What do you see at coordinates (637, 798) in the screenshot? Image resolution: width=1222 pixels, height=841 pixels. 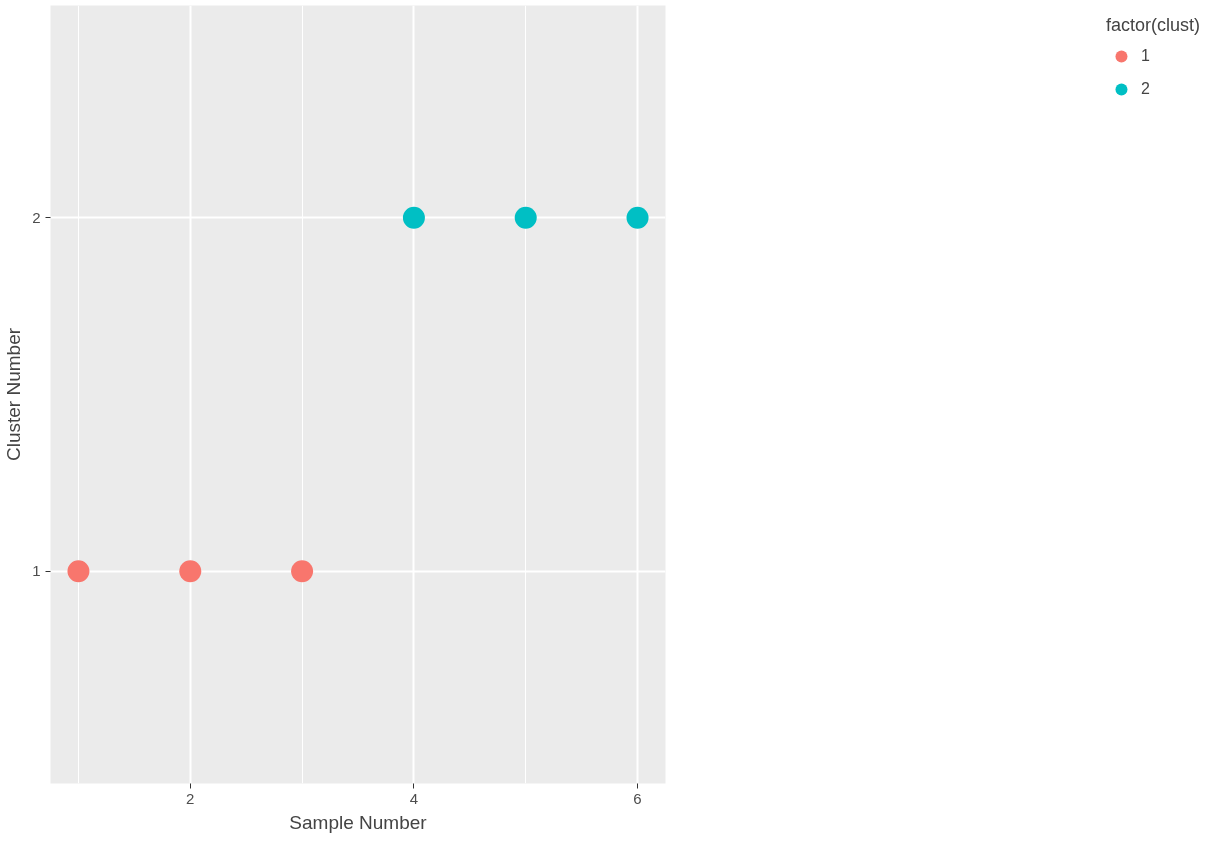 I see `x-tick-label: 6` at bounding box center [637, 798].